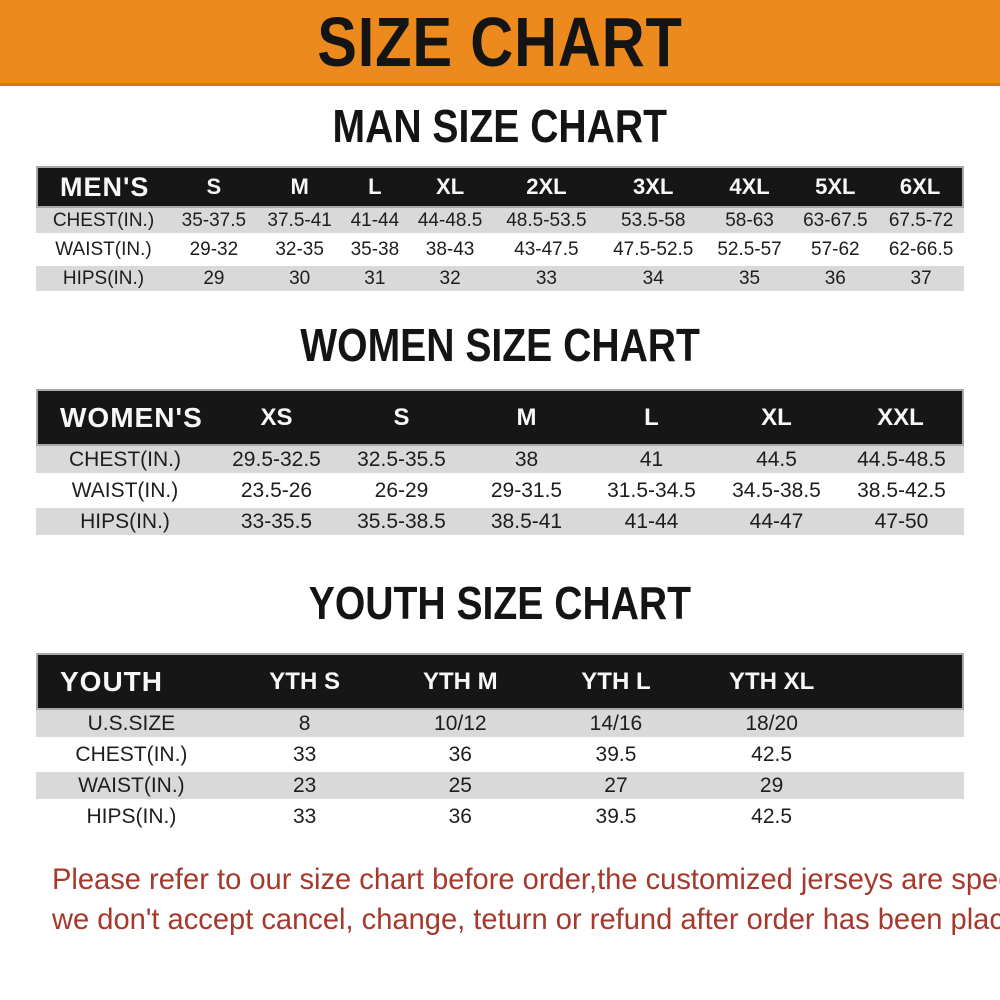 This screenshot has width=1000, height=1000. What do you see at coordinates (500, 818) in the screenshot?
I see `youth-hips-row: HIPS(IN.) 33 36 39.5 42.5` at bounding box center [500, 818].